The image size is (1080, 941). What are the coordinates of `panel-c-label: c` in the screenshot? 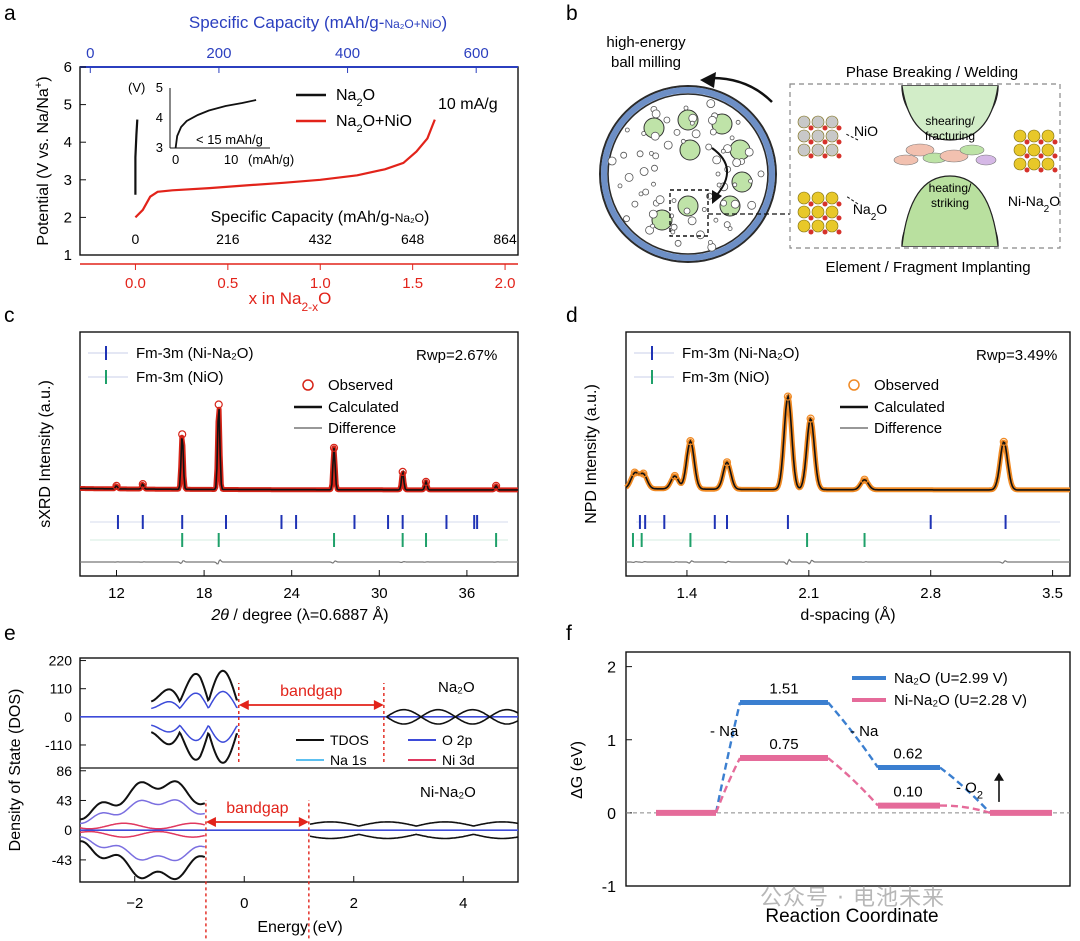 It's located at (9, 315).